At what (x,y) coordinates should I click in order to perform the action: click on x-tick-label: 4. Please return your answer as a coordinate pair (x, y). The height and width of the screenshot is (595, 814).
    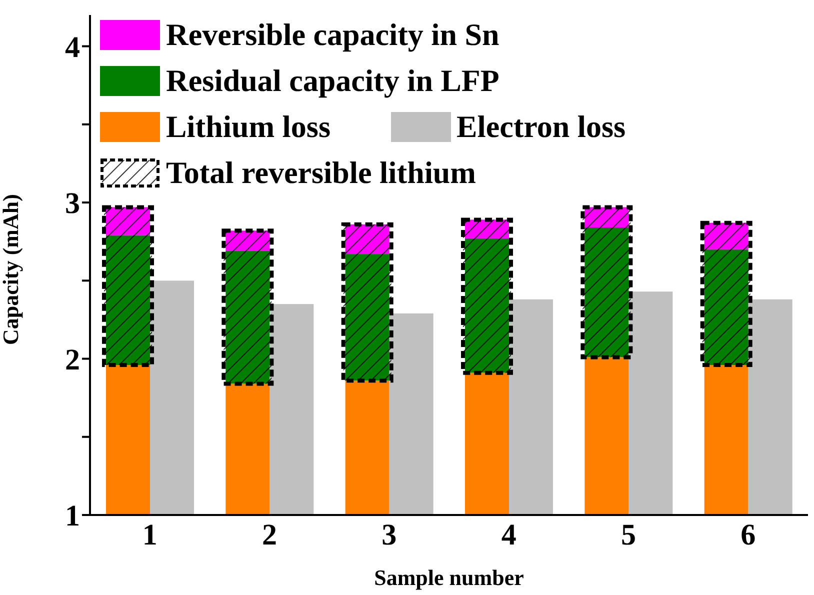
    Looking at the image, I should click on (508, 535).